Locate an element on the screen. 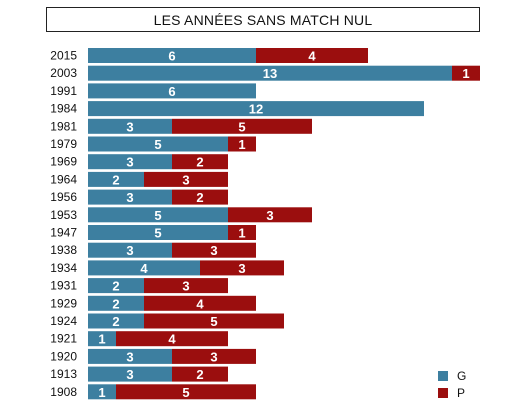 The width and height of the screenshot is (530, 415). category-label: 1981 is located at coordinates (63, 126).